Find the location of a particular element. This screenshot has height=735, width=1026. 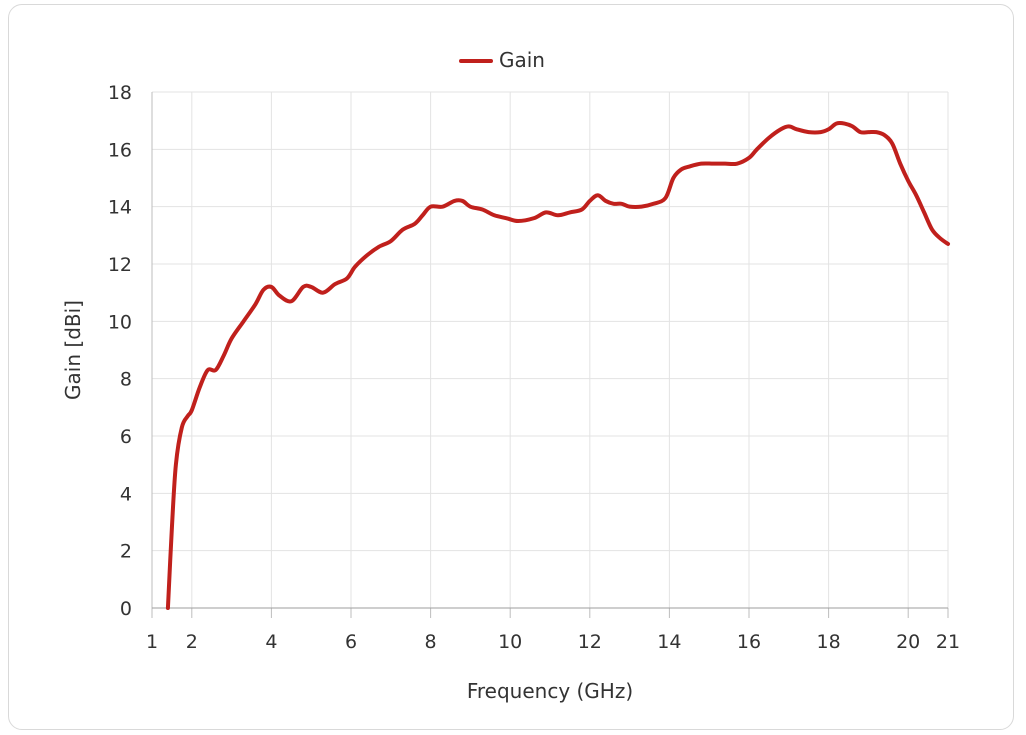

x-tick-label: 4 is located at coordinates (271, 642).